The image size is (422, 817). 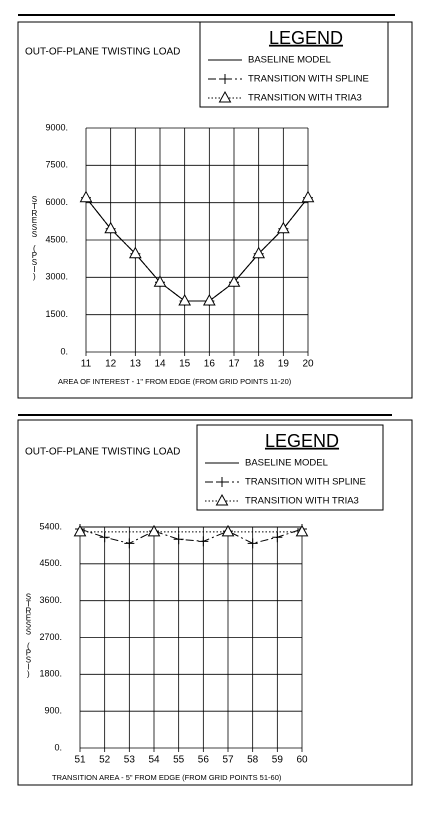 I want to click on x-tick-label: 18, so click(x=259, y=364).